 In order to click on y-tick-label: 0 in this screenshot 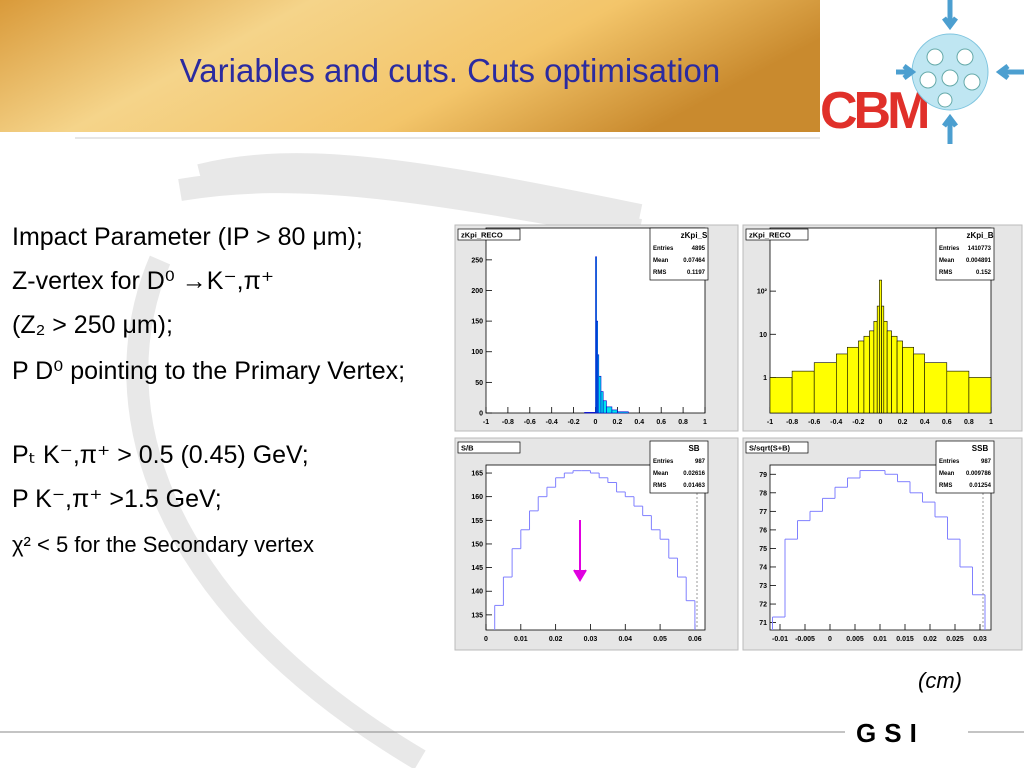, I will do `click(481, 414)`.